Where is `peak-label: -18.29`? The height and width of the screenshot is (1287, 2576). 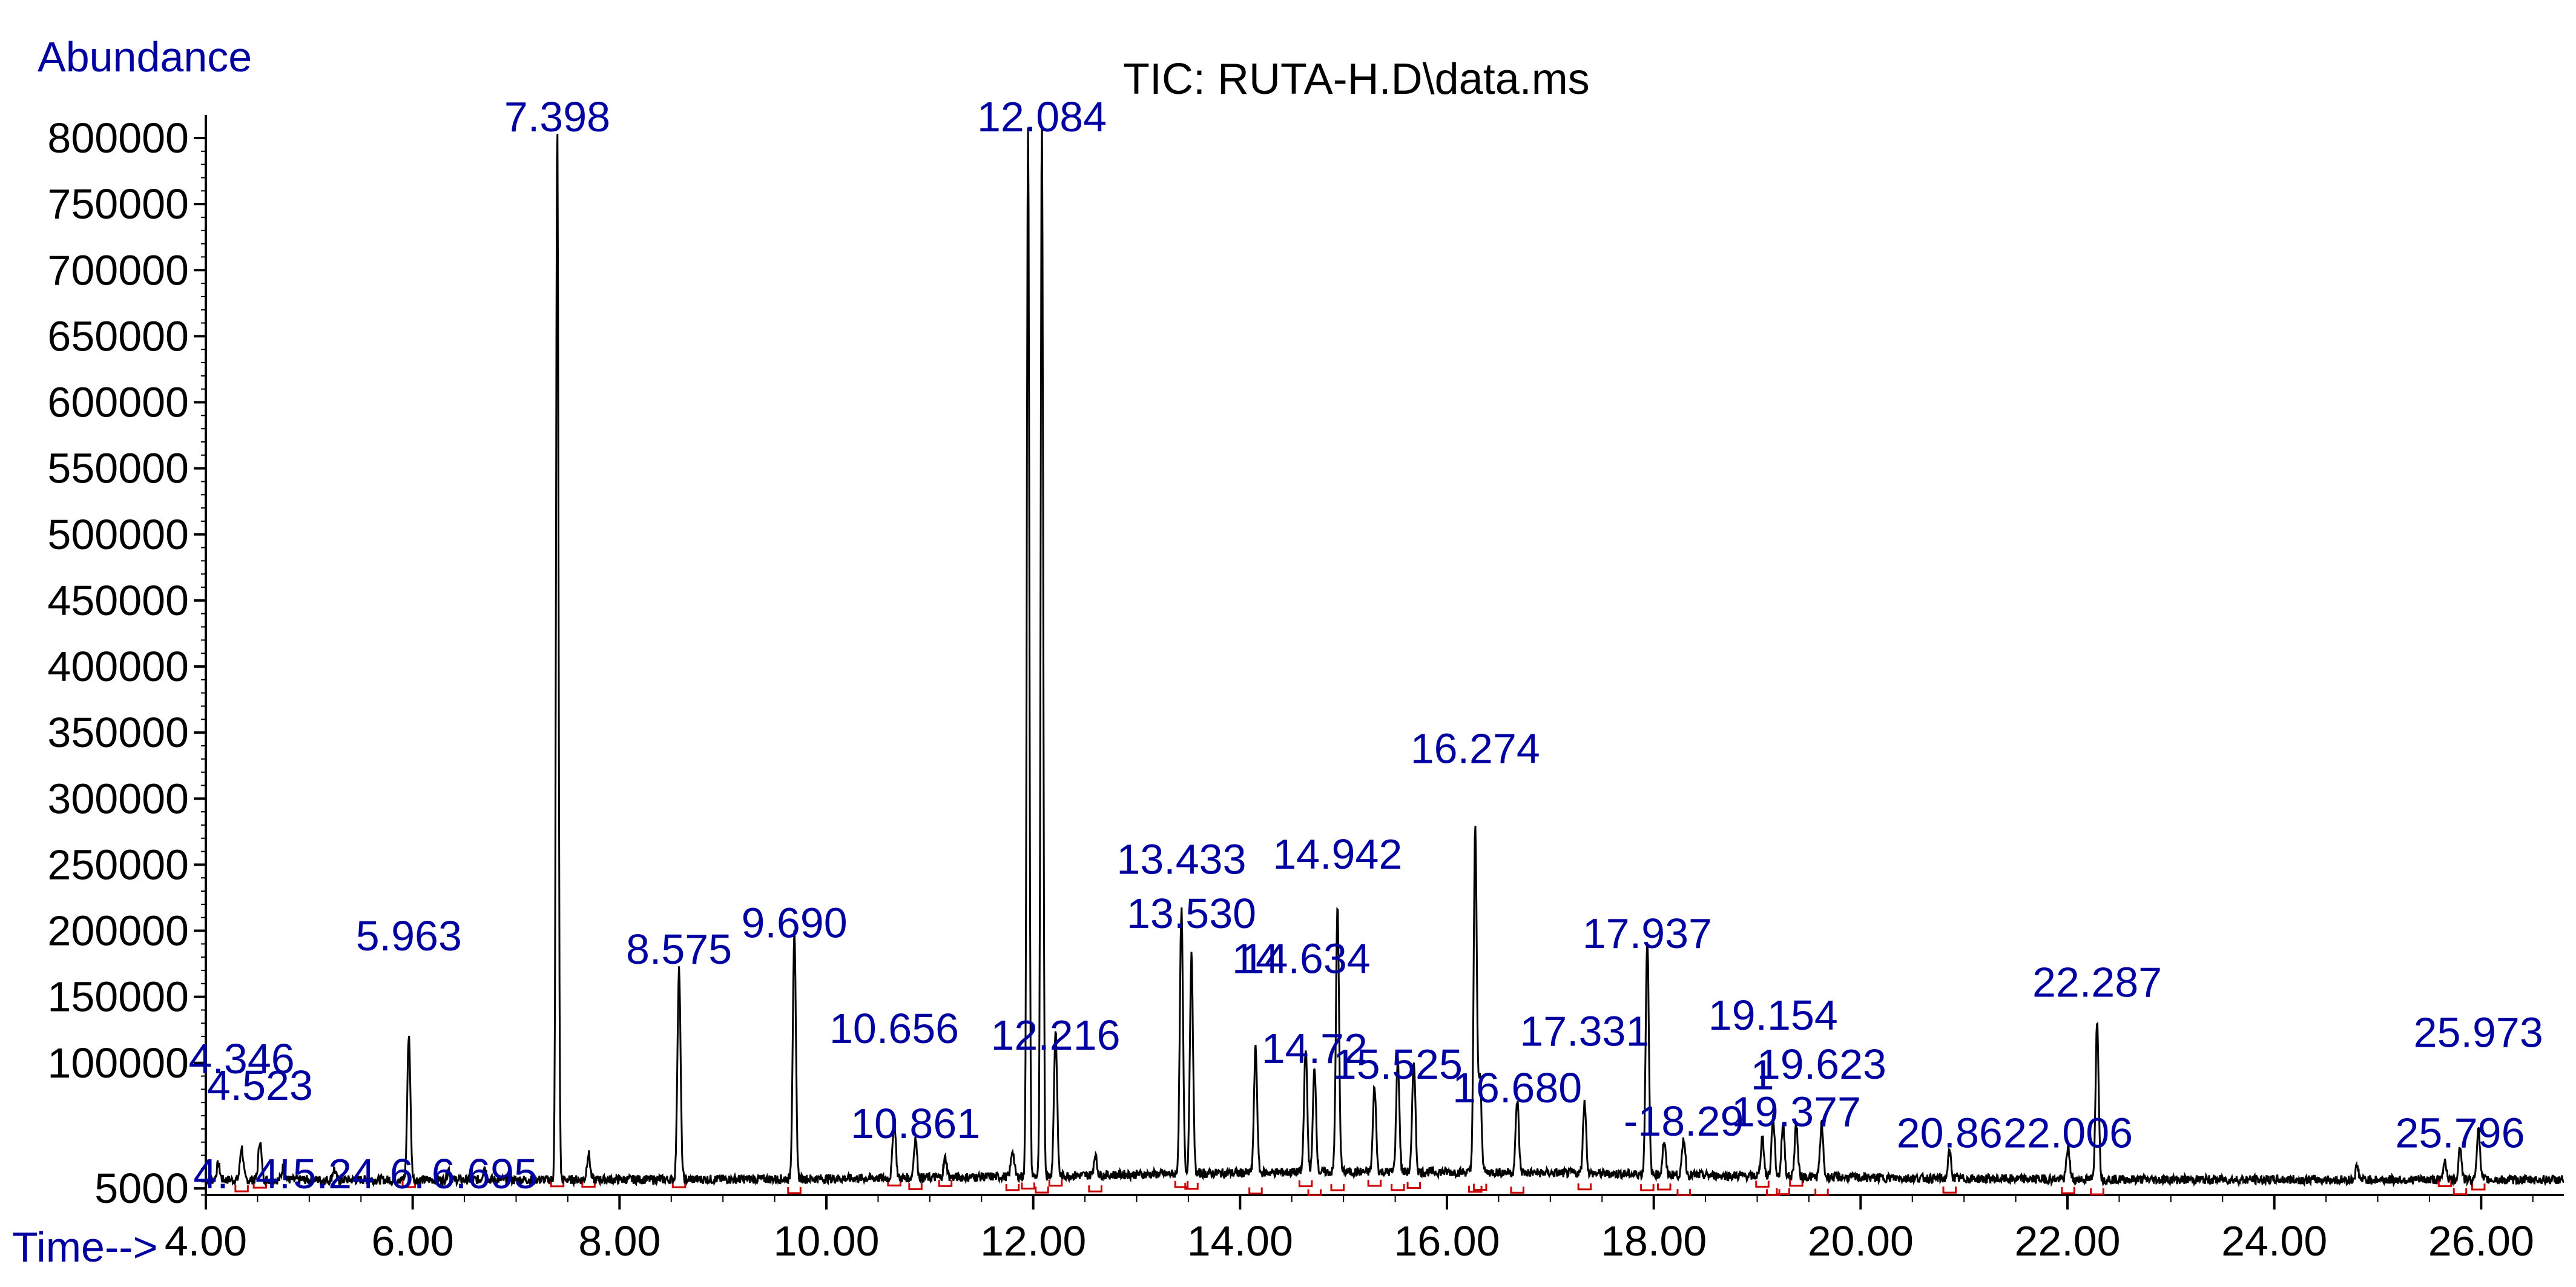
peak-label: -18.29 is located at coordinates (1684, 1121).